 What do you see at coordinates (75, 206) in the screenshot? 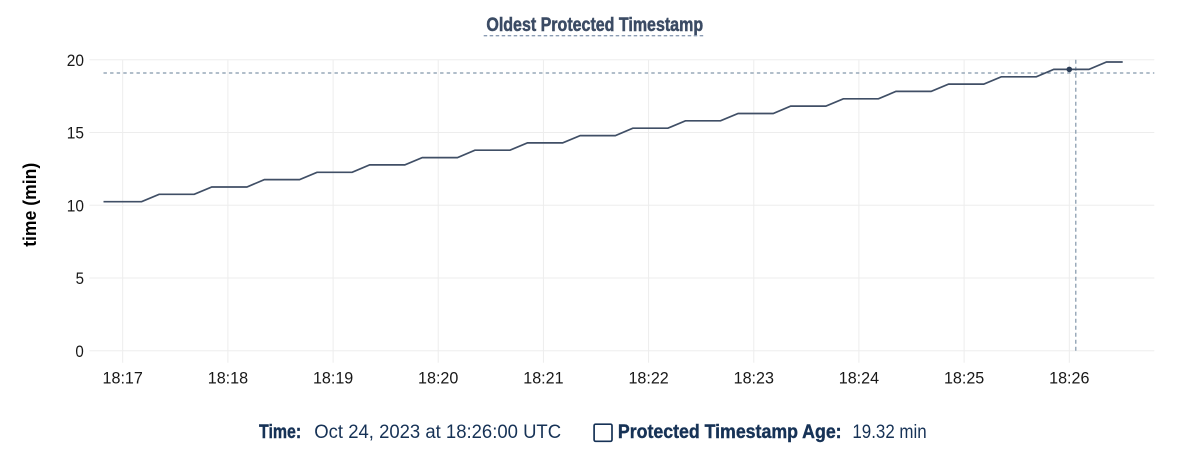
I see `svg-text: 10` at bounding box center [75, 206].